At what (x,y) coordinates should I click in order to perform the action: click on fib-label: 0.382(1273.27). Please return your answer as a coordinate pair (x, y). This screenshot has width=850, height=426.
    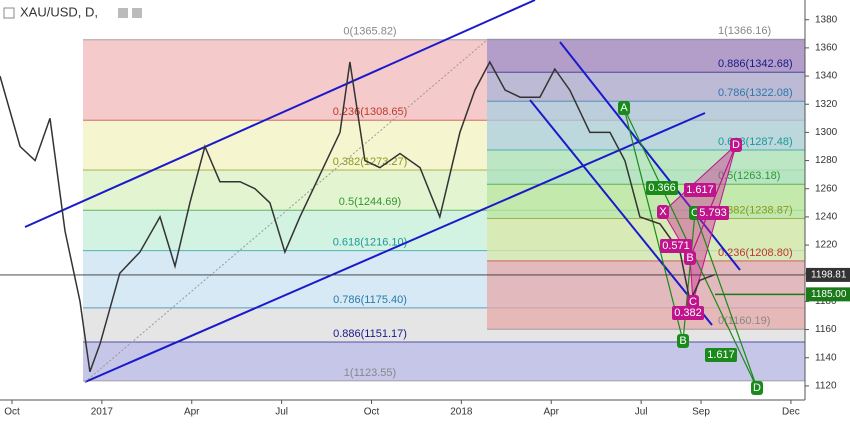
    Looking at the image, I should click on (370, 162).